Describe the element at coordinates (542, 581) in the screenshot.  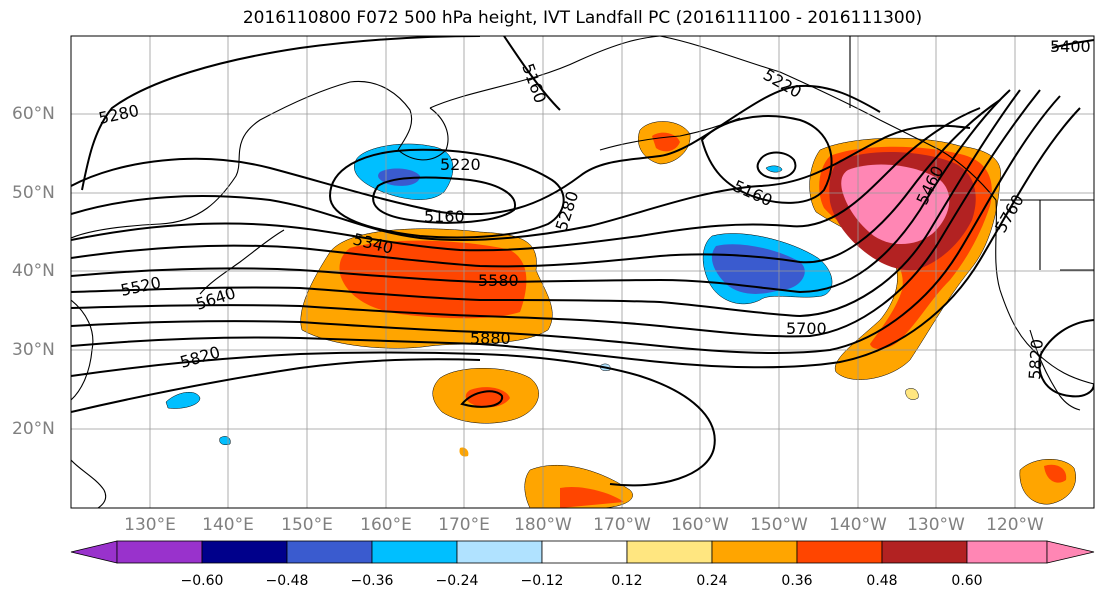
I see `colorbar-tick-label: −0.12` at that location.